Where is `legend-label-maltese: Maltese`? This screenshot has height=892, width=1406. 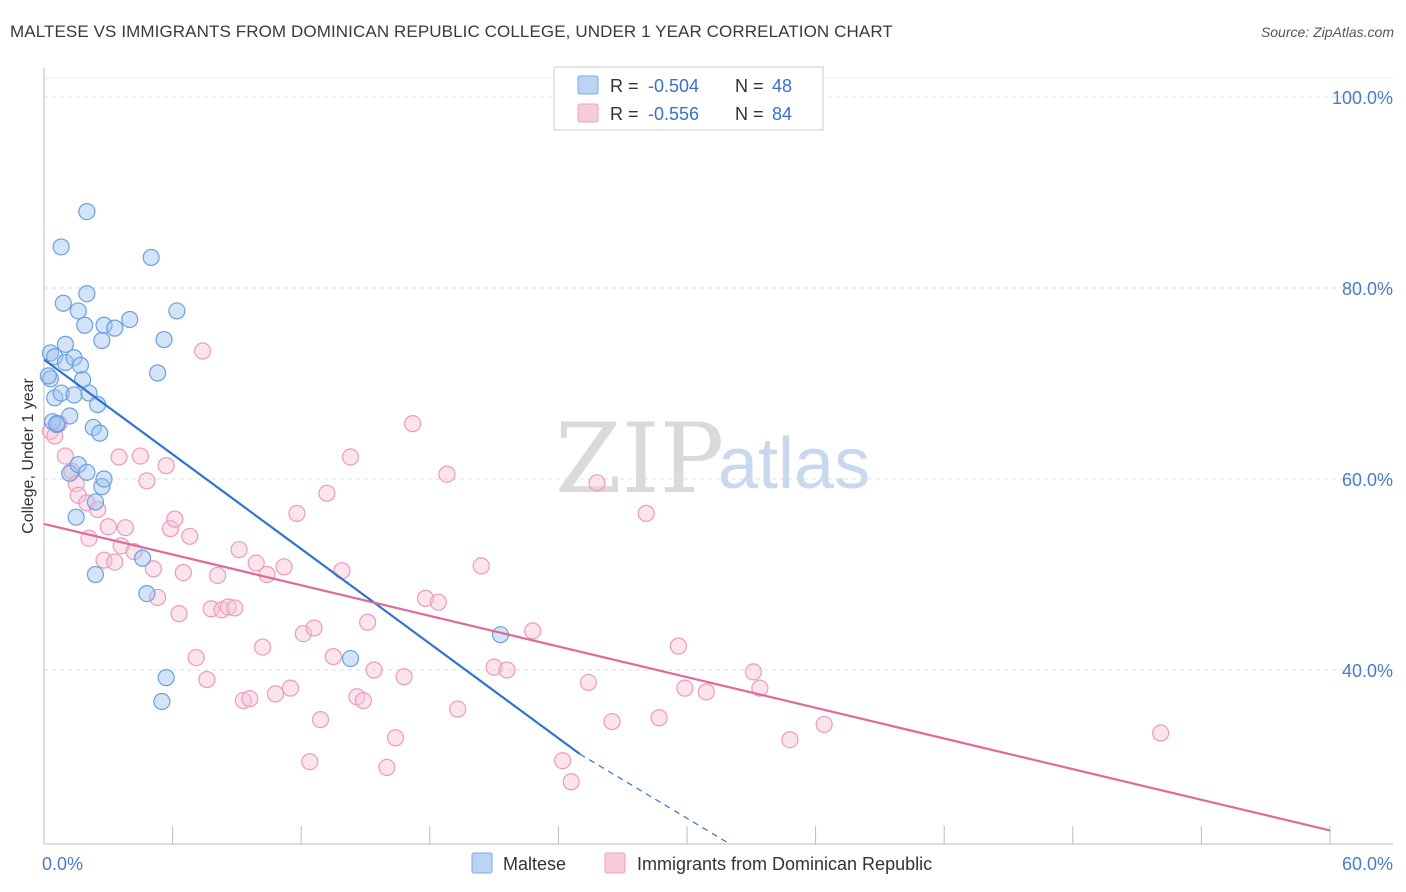
legend-label-maltese: Maltese is located at coordinates (534, 864).